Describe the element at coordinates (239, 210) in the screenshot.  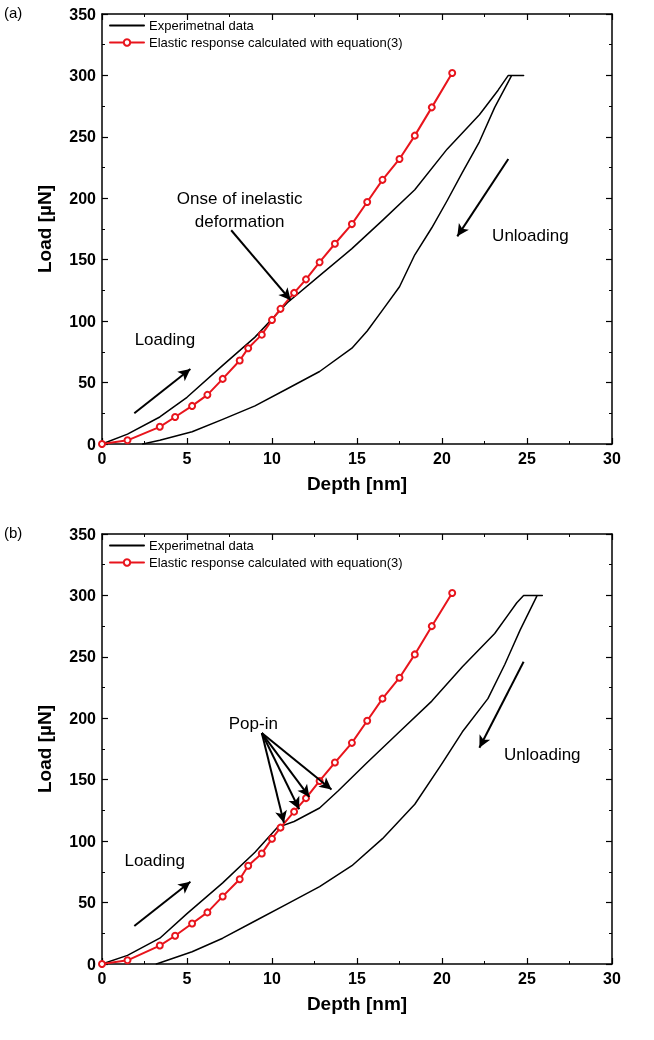
I see `annotation: Onse of inelastic deformation` at that location.